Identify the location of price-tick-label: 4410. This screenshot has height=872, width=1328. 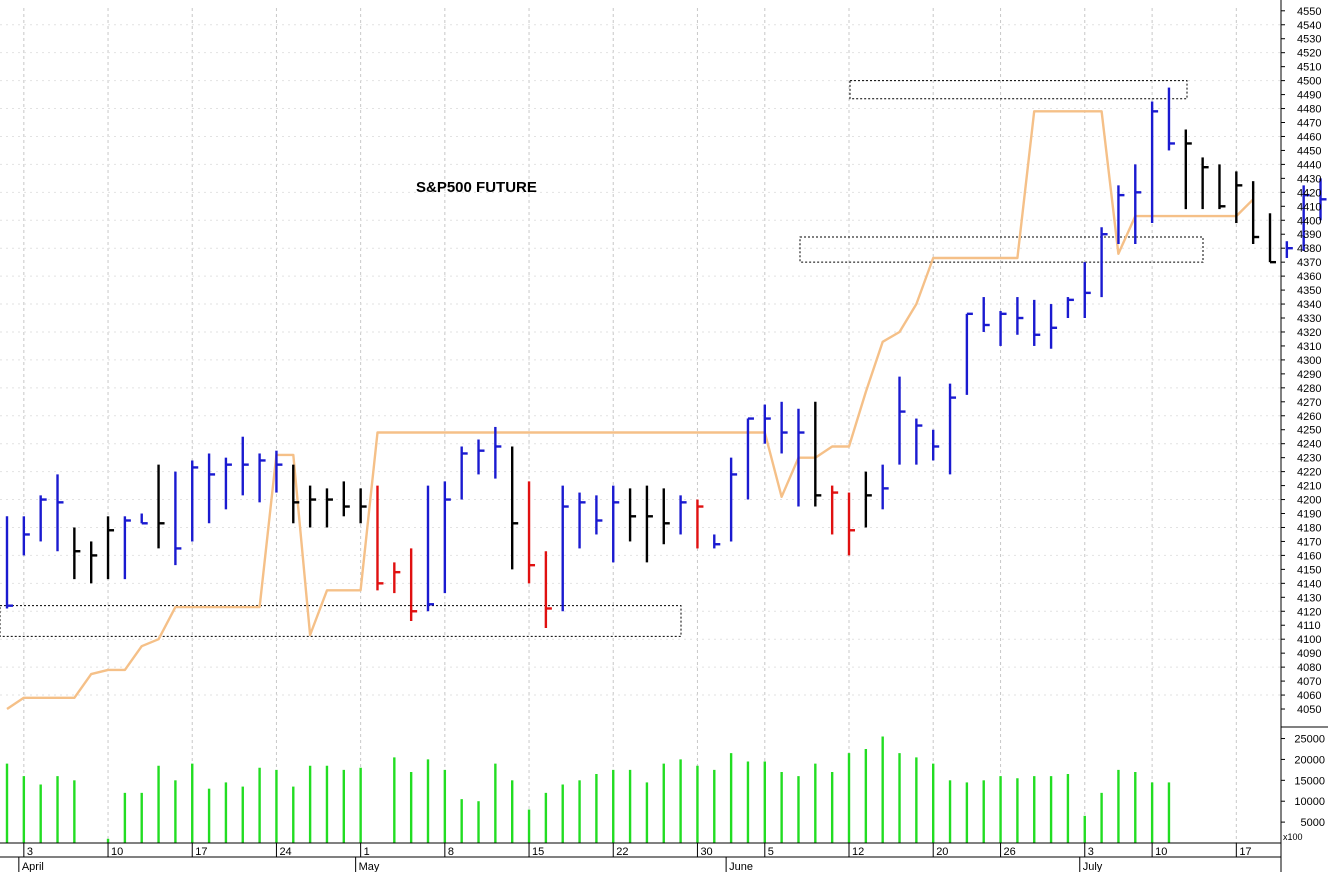
(1309, 207).